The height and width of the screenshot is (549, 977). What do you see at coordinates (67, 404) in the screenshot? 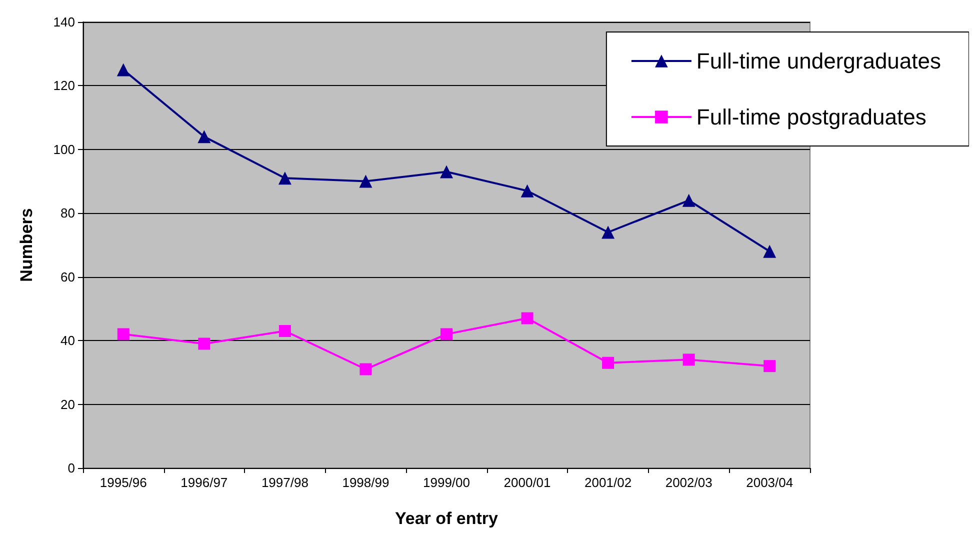
I see `y-tick-label: 20` at bounding box center [67, 404].